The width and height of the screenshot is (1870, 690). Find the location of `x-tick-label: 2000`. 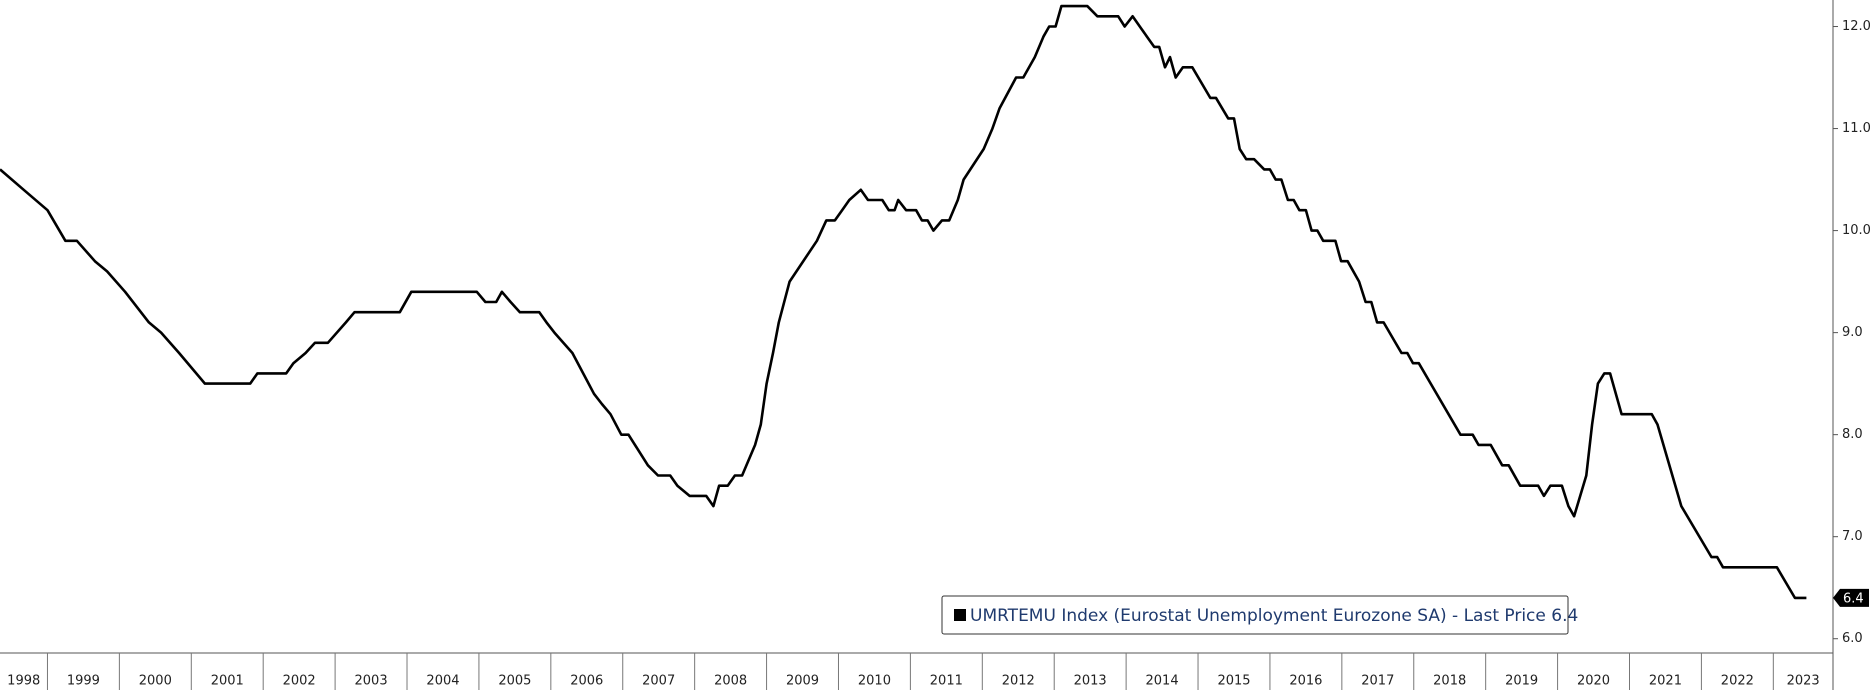

x-tick-label: 2000 is located at coordinates (155, 681).